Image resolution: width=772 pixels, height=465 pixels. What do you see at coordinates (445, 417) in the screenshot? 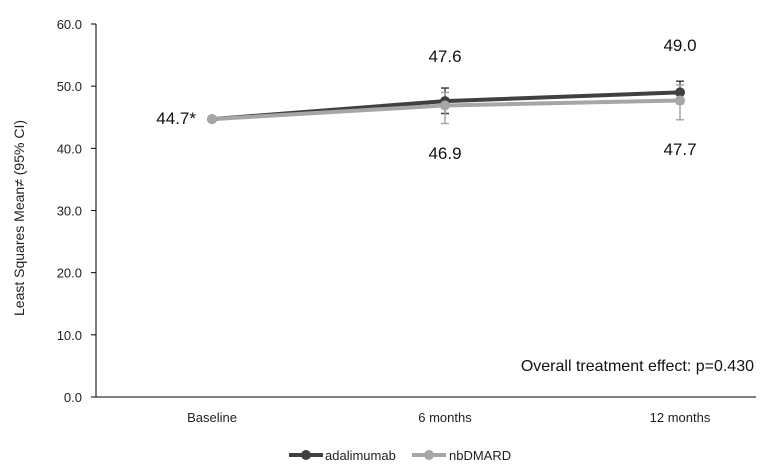
I see `x-category-label: 6 months` at bounding box center [445, 417].